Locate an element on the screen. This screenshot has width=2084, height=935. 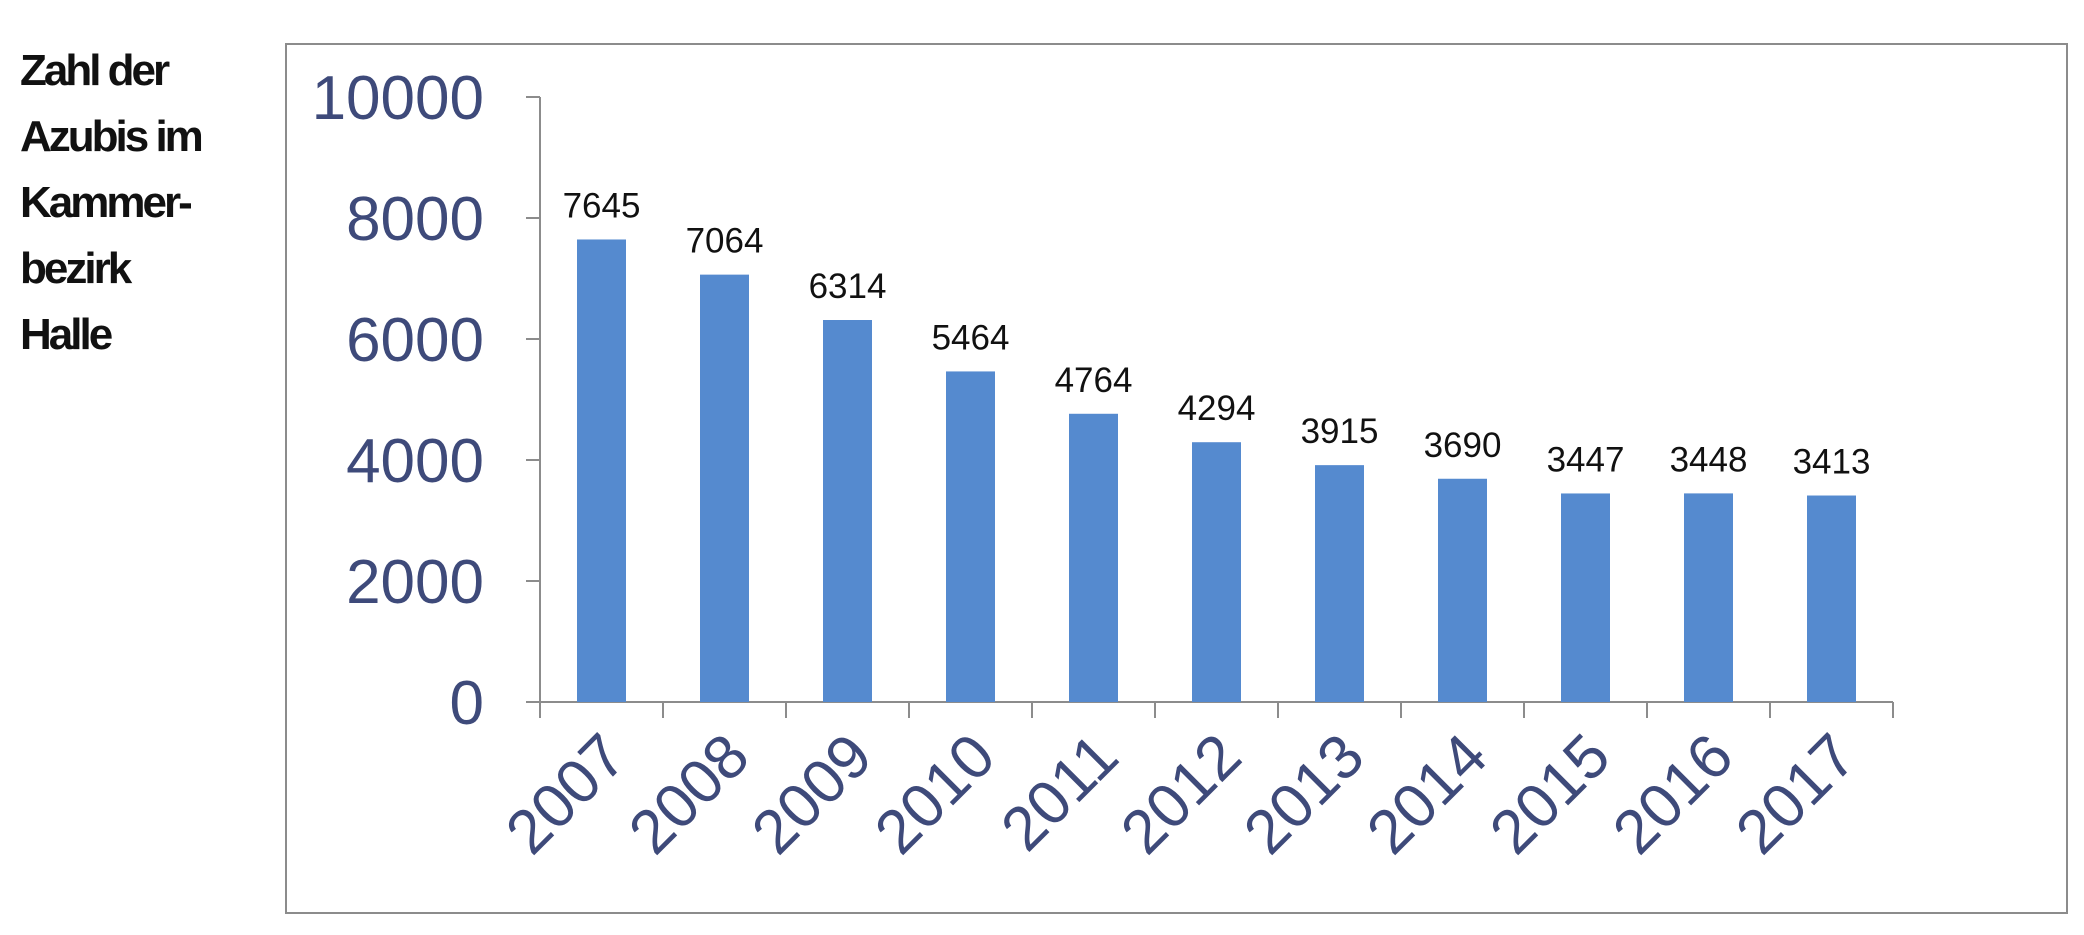
data-label: 5464 is located at coordinates (971, 337).